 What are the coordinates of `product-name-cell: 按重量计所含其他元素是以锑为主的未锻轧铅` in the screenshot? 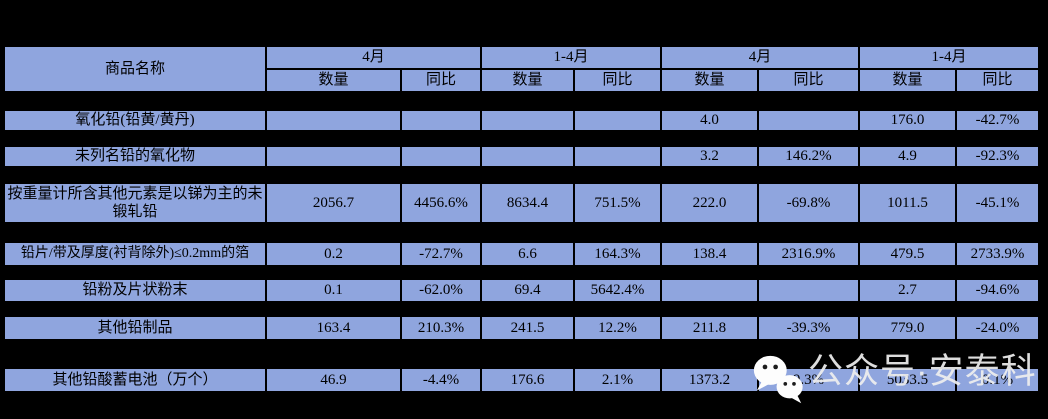 It's located at (135, 203).